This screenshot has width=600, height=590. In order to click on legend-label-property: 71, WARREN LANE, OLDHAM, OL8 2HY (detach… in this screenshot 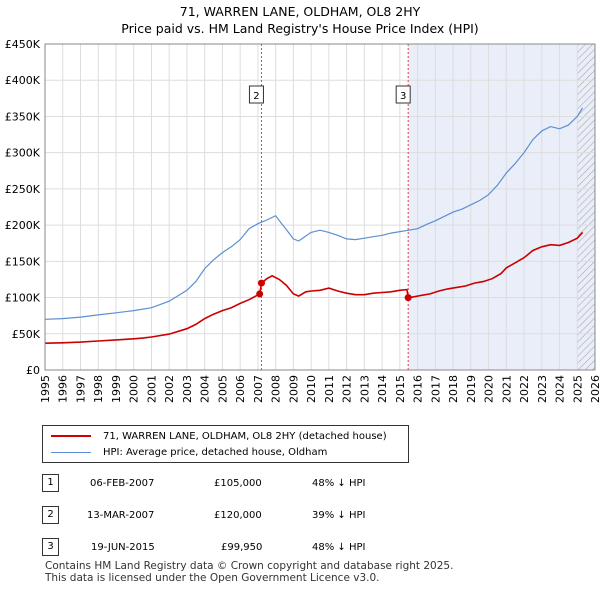, I will do `click(245, 436)`.